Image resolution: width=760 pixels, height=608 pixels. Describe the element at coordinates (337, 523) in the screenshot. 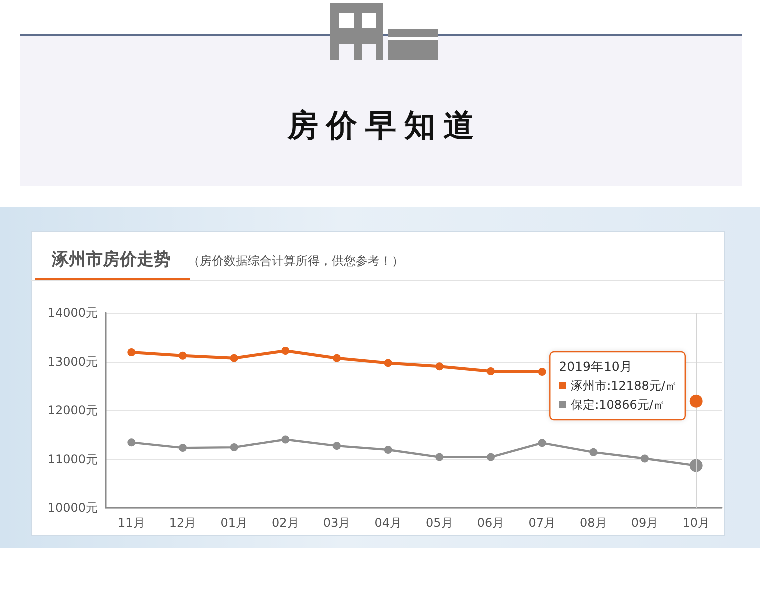

I see `x-tick-label: 03月` at that location.